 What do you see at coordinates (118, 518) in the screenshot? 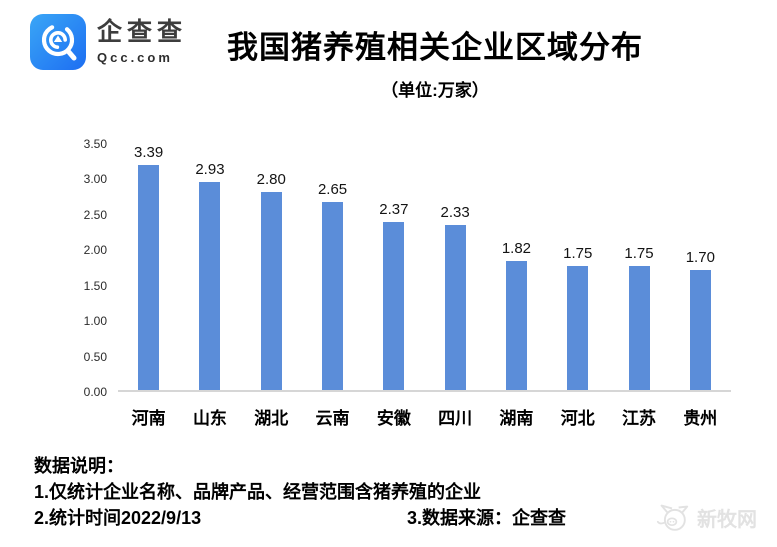
I see `note-line-2: 2.统计时间2022/9/13` at bounding box center [118, 518].